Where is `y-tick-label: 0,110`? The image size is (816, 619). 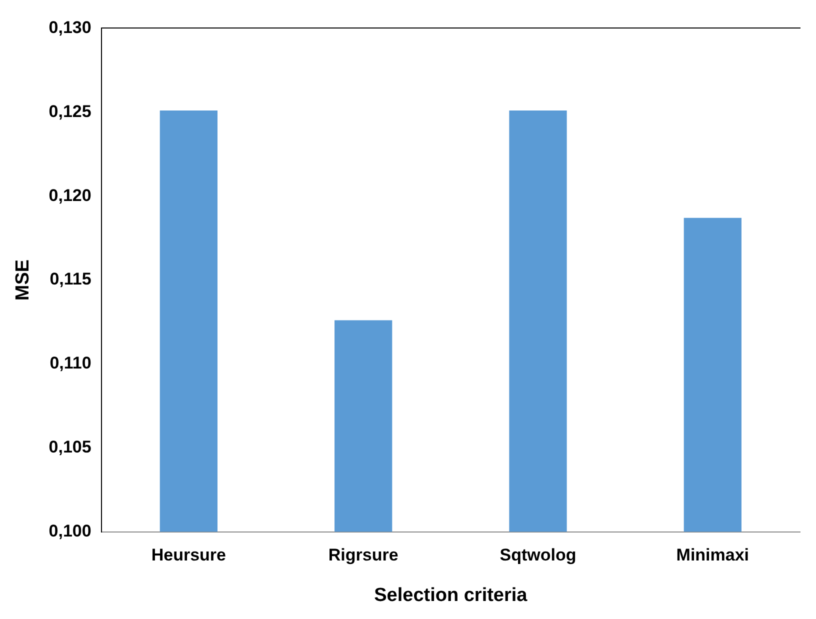
y-tick-label: 0,110 is located at coordinates (71, 363).